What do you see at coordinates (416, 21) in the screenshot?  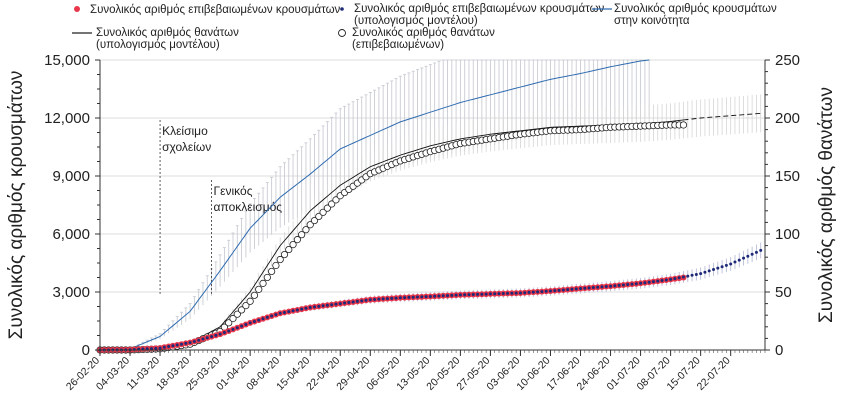 I see `legend-model-cases-line2: (υπολογισμός μοντέλου)` at bounding box center [416, 21].